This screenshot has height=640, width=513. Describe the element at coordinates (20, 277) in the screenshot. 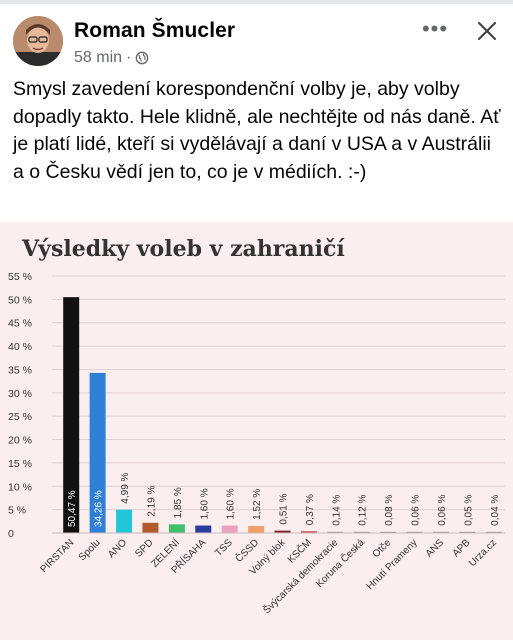

I see `y-tick-label: 55 %` at that location.